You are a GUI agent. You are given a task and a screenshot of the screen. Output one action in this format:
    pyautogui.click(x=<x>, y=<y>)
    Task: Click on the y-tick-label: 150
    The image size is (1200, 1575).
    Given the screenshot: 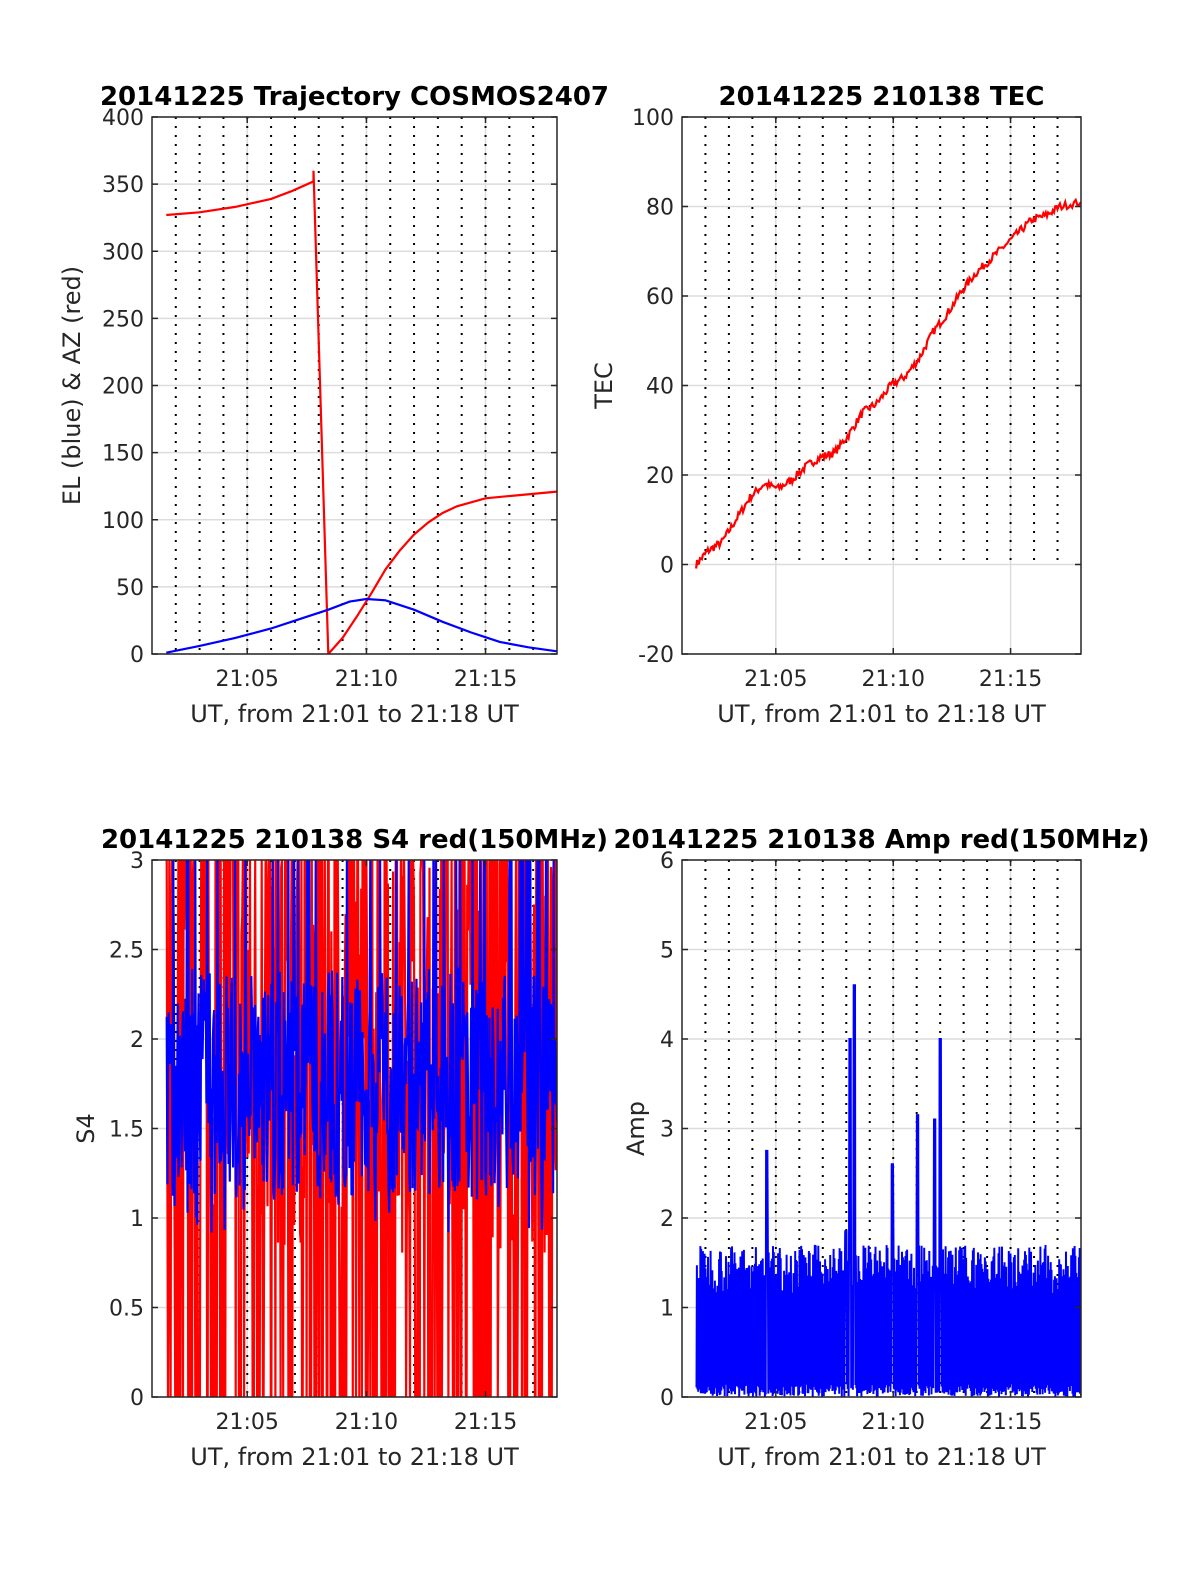 What is the action you would take?
    pyautogui.click(x=123, y=454)
    